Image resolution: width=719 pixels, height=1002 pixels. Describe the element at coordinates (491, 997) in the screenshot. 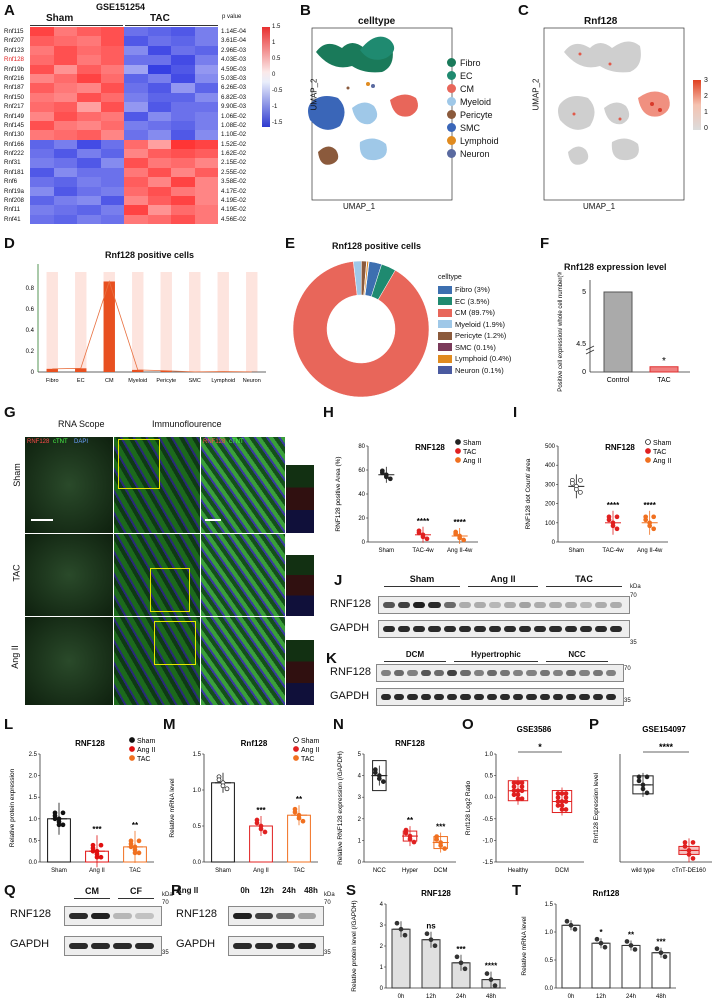

I see `xtick: 48h` at that location.